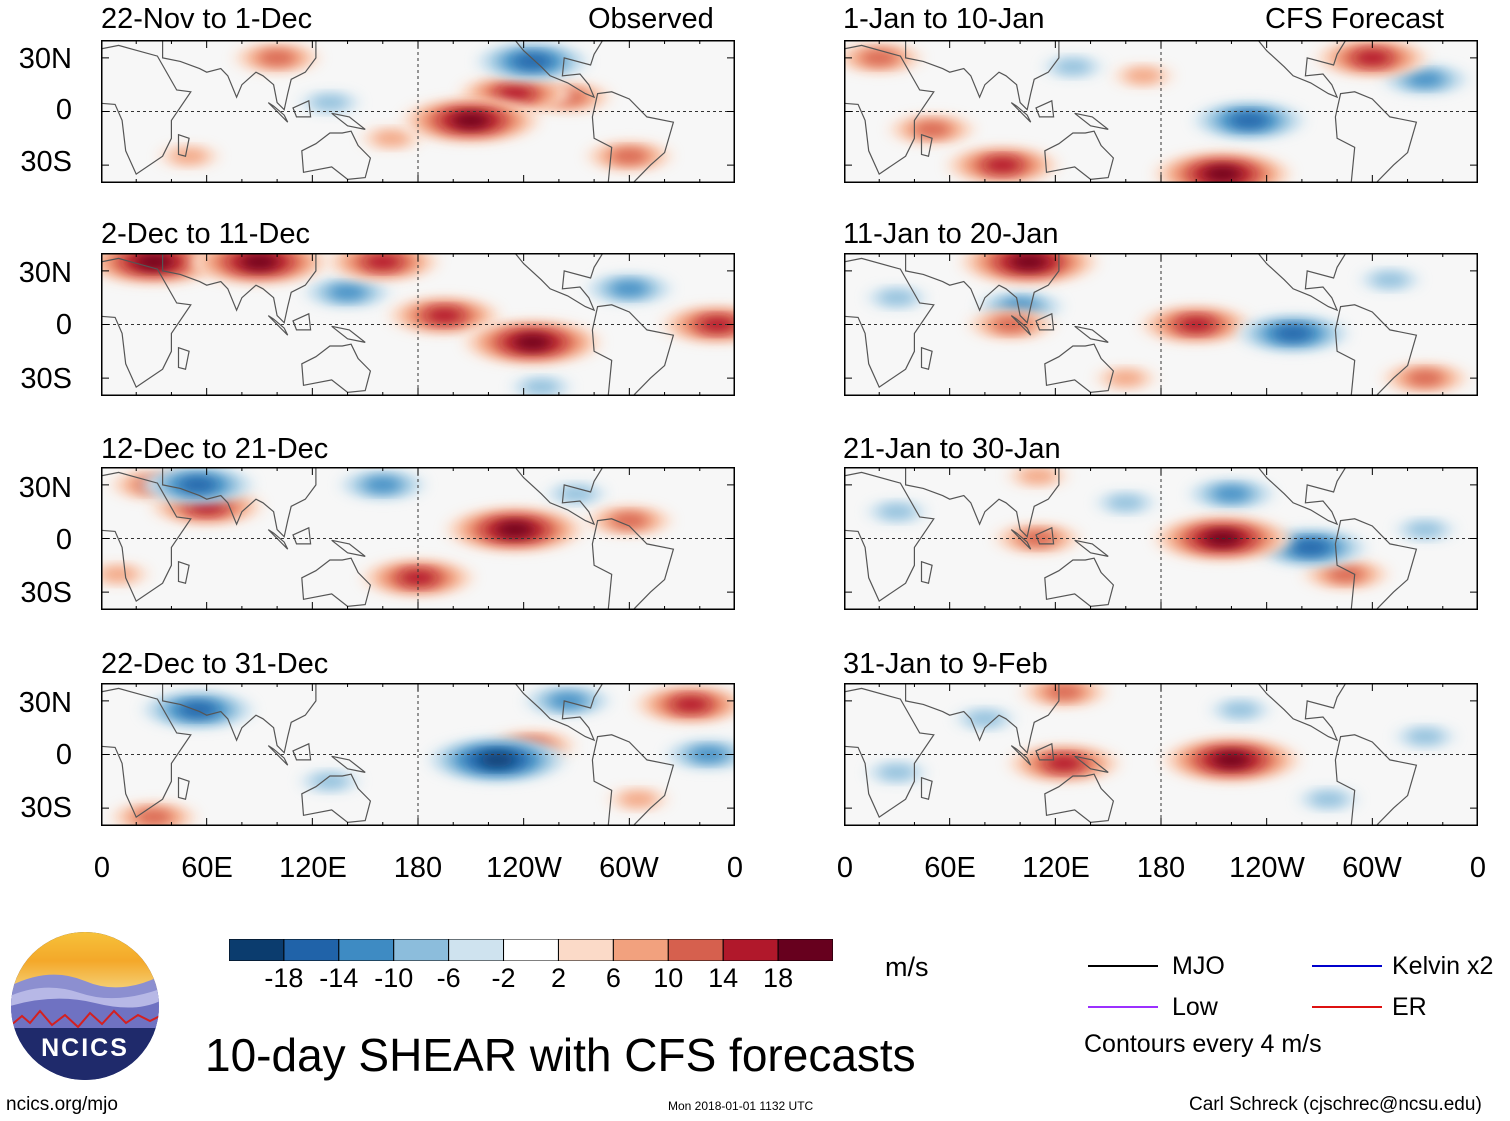  Describe the element at coordinates (1161, 868) in the screenshot. I see `xlabel-right-180: 180` at that location.